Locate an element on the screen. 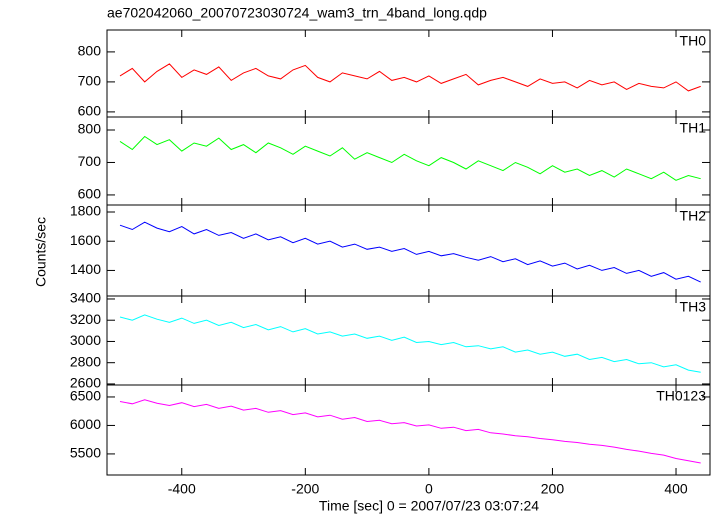  y-tick-label: 3200 is located at coordinates (85, 319).